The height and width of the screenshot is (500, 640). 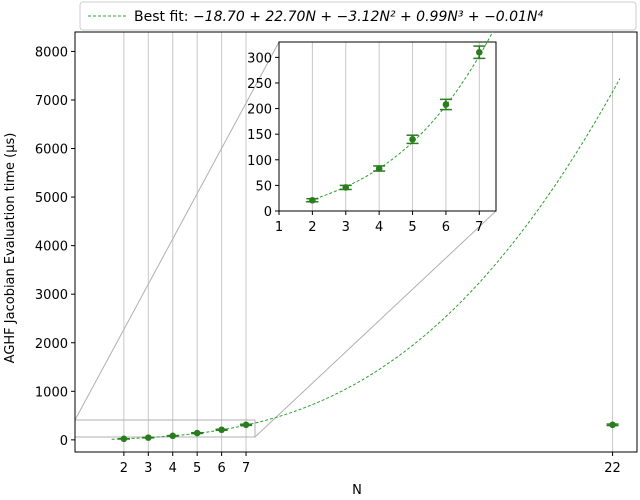 I want to click on inset-frame, so click(x=387, y=126).